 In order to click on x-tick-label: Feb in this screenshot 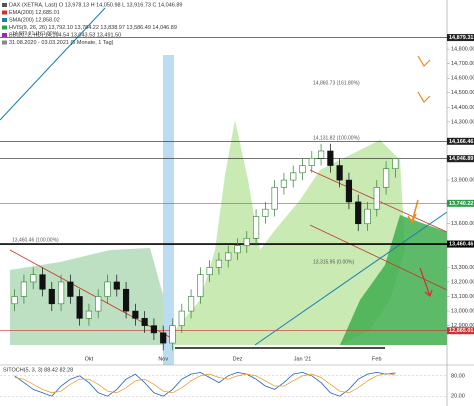, I will do `click(376, 359)`.